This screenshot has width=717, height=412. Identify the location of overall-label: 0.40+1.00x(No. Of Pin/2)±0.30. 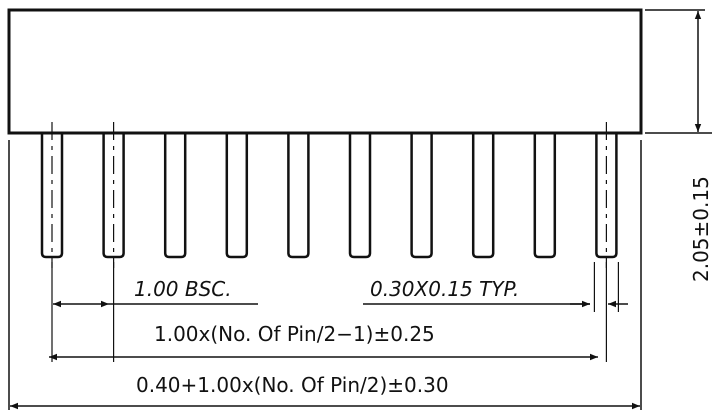
(292, 385).